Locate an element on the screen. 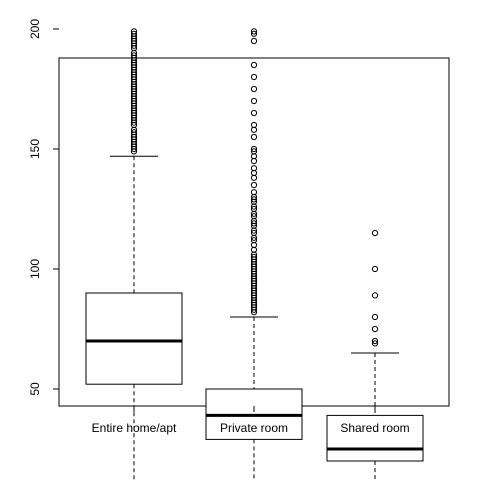 This screenshot has height=480, width=480. y-tick-label: 150 is located at coordinates (35, 149).